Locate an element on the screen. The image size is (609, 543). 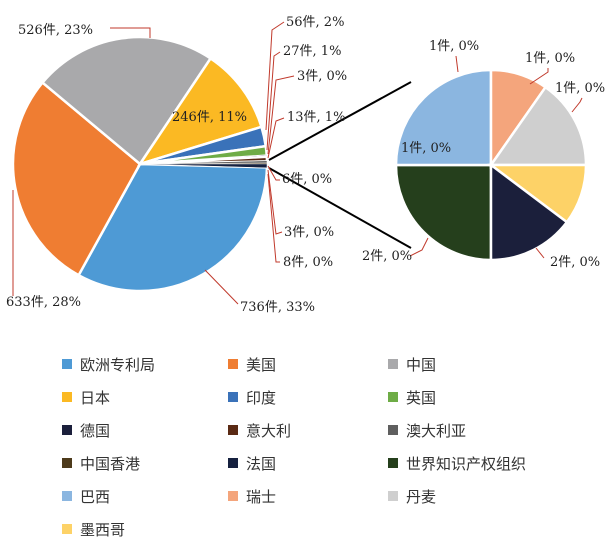
data-label-10: 8件, 0% is located at coordinates (308, 262).